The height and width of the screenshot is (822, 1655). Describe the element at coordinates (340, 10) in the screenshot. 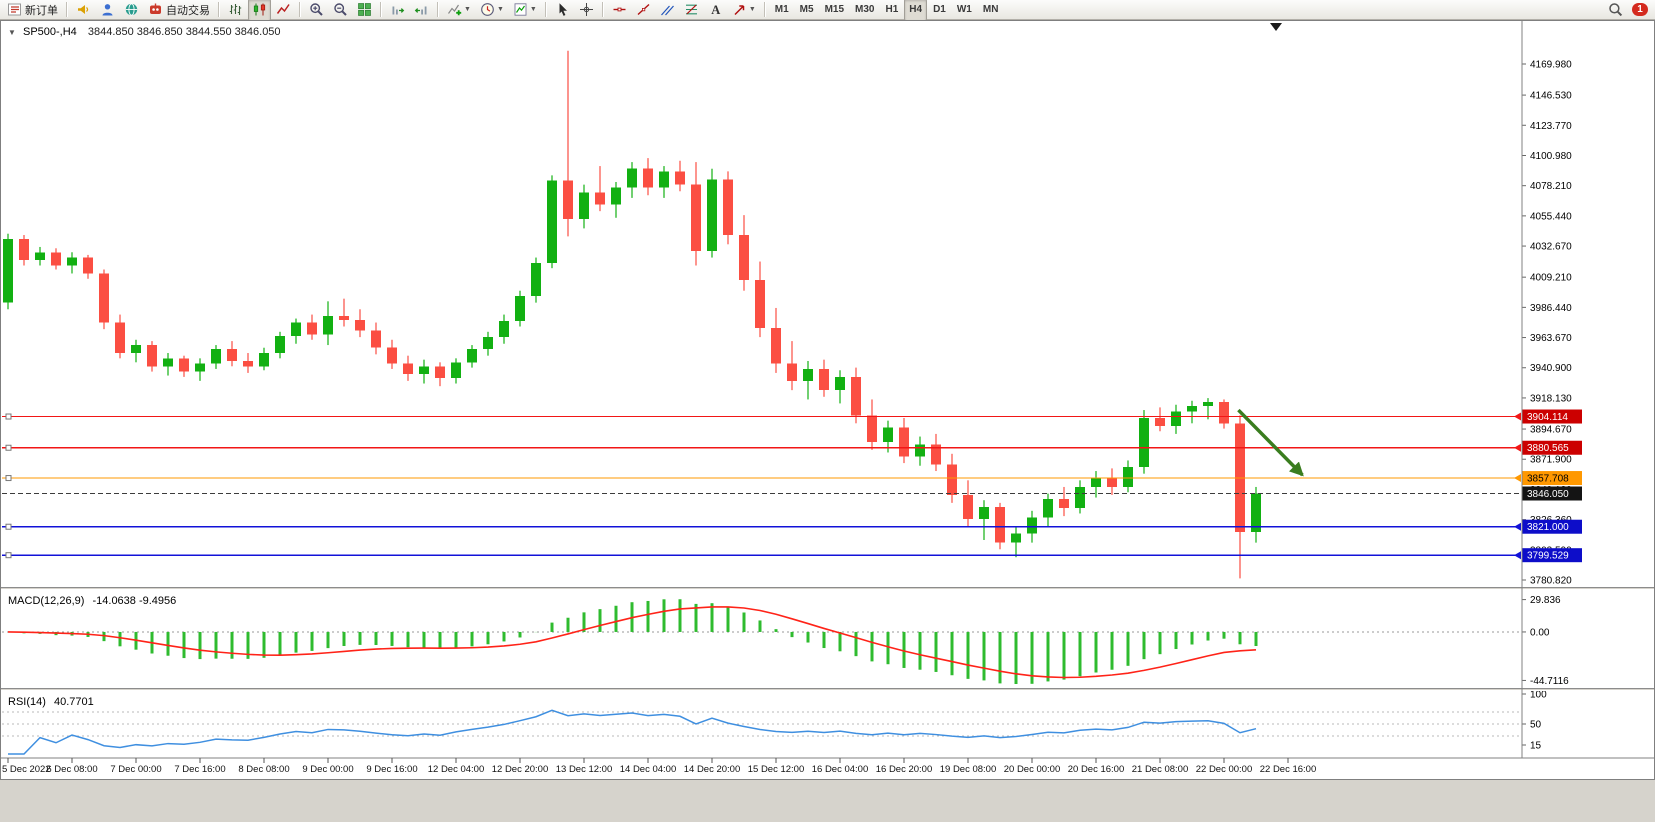

I see `zoom-out-button` at that location.